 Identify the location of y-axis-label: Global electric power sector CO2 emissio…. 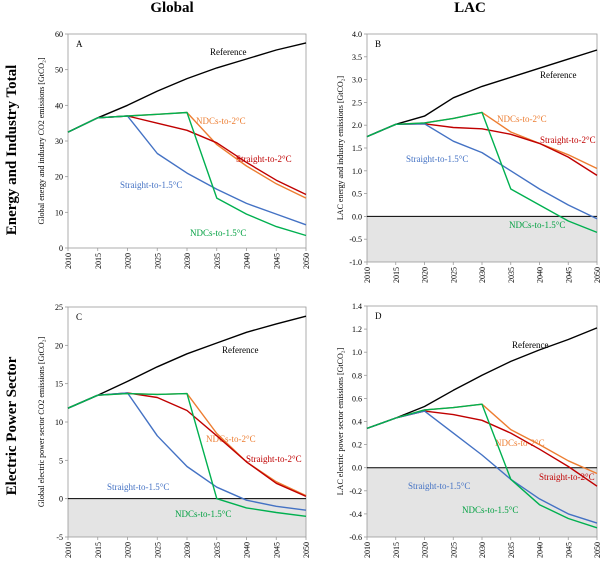
(41, 422).